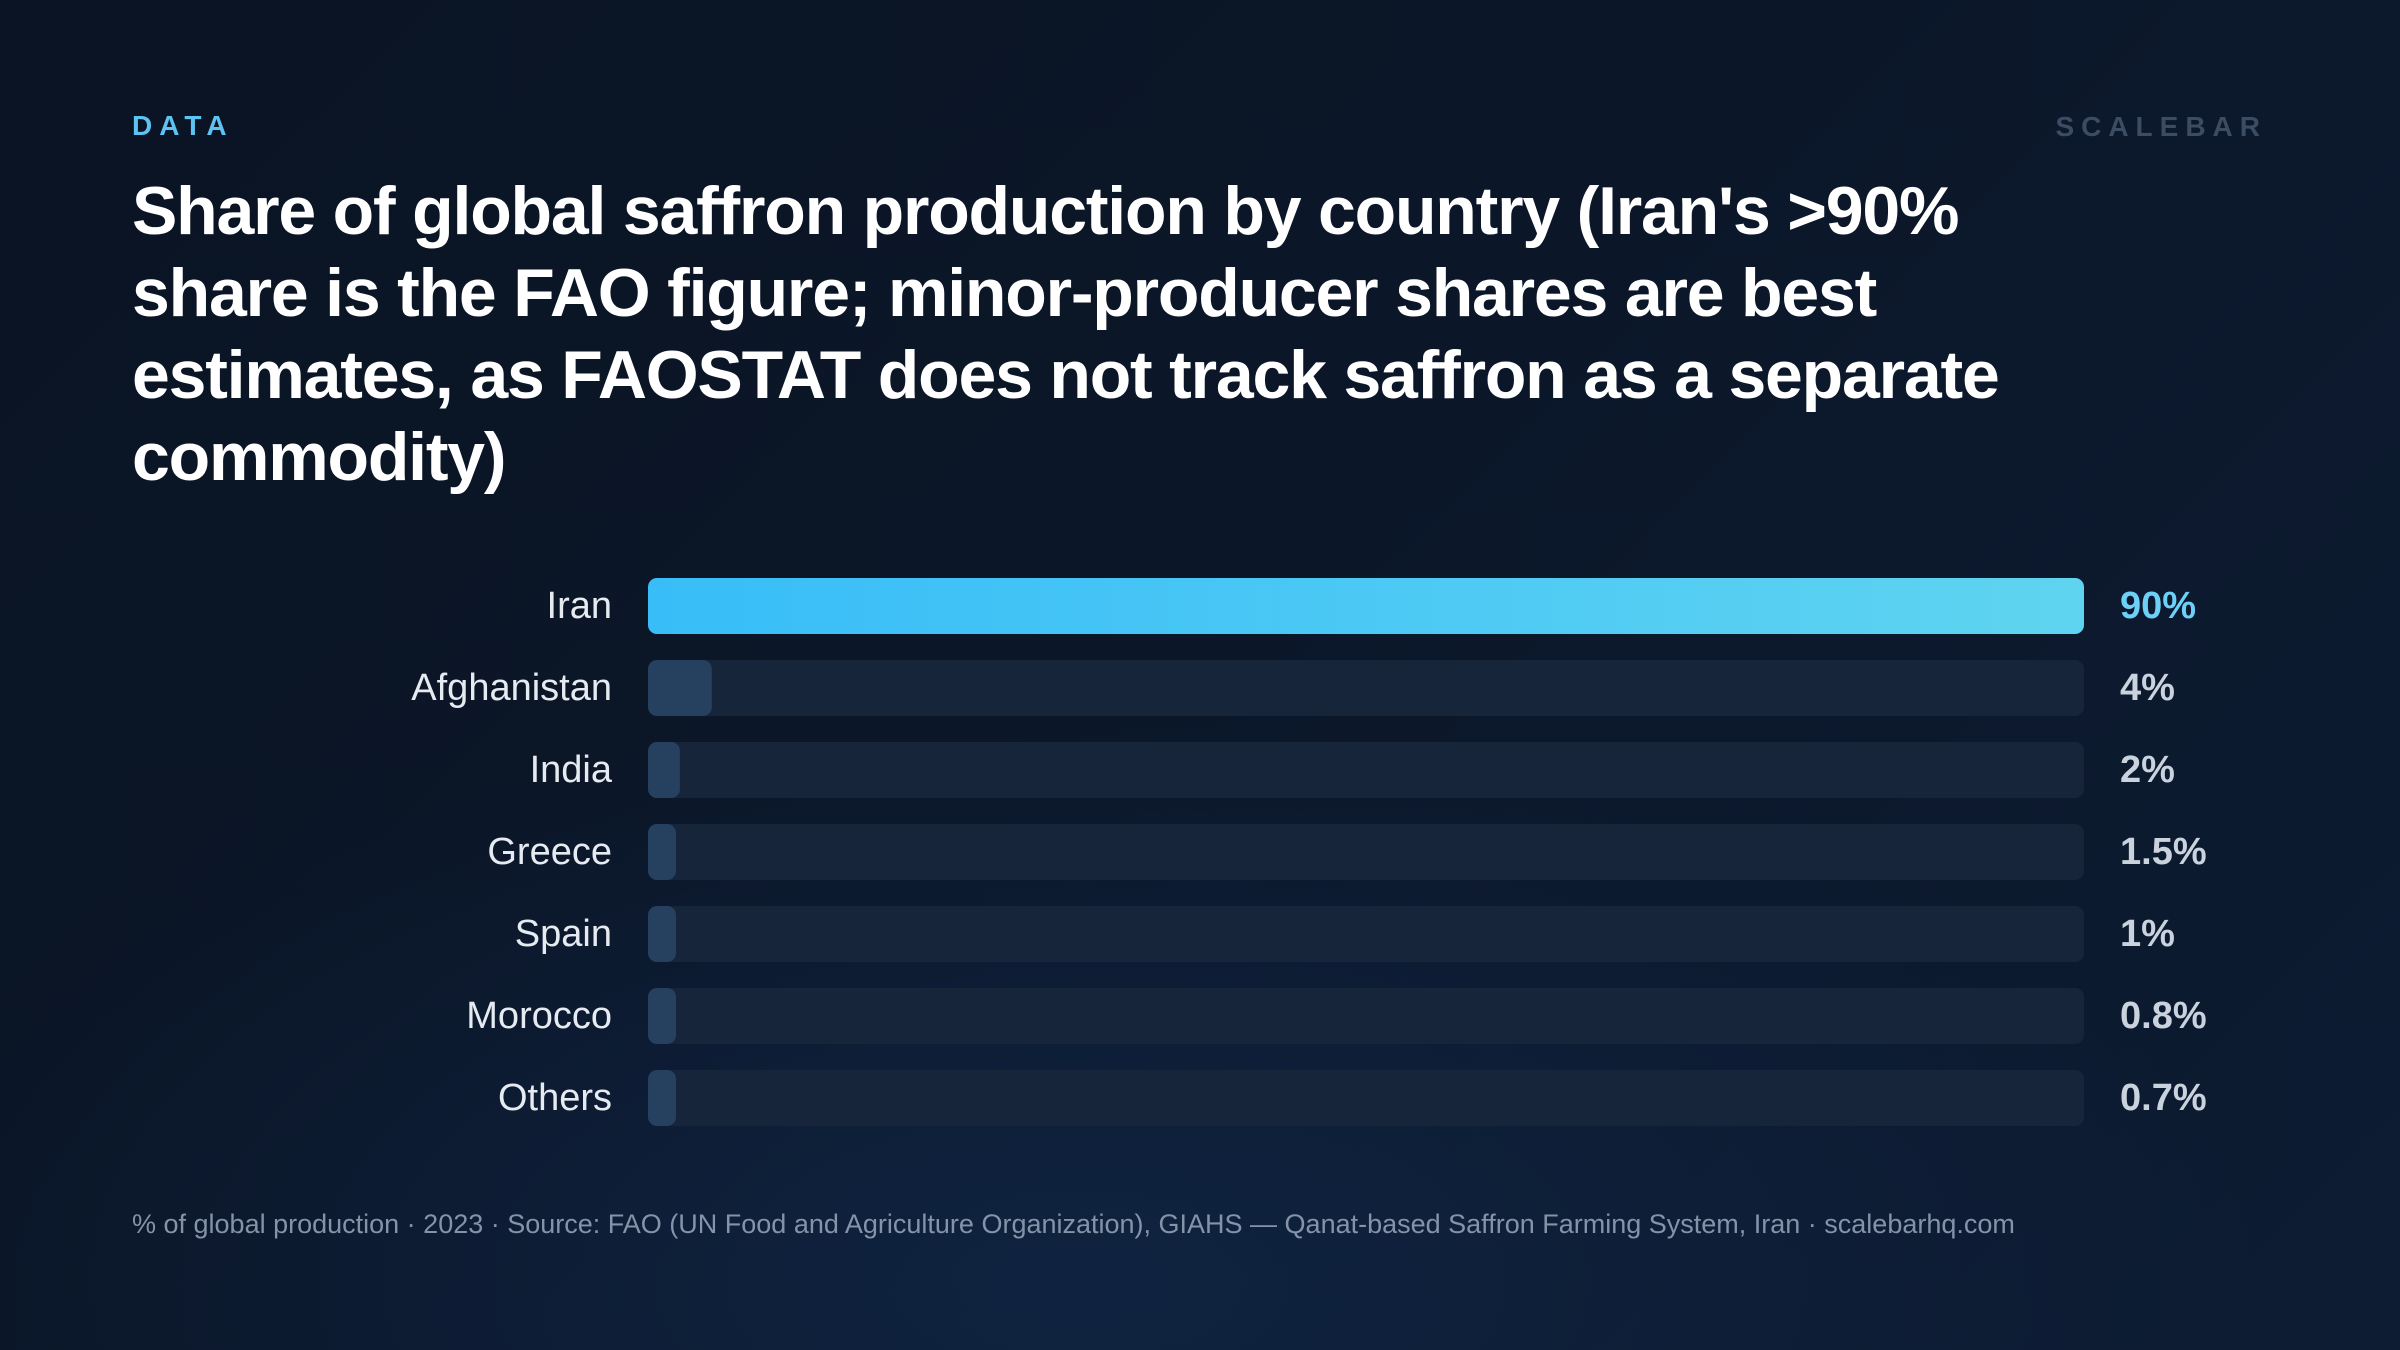  I want to click on category-label-morocco: Morocco, so click(539, 1016).